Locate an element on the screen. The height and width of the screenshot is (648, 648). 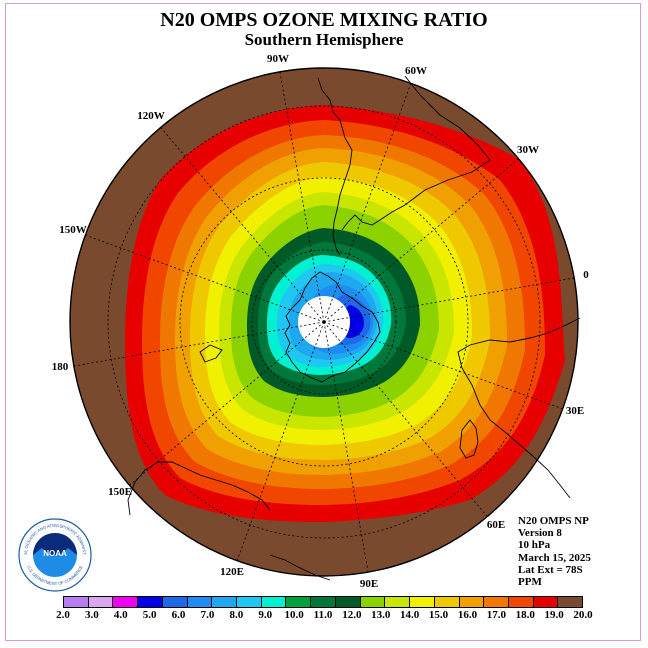
colorbar-label: 3.0 is located at coordinates (92, 615).